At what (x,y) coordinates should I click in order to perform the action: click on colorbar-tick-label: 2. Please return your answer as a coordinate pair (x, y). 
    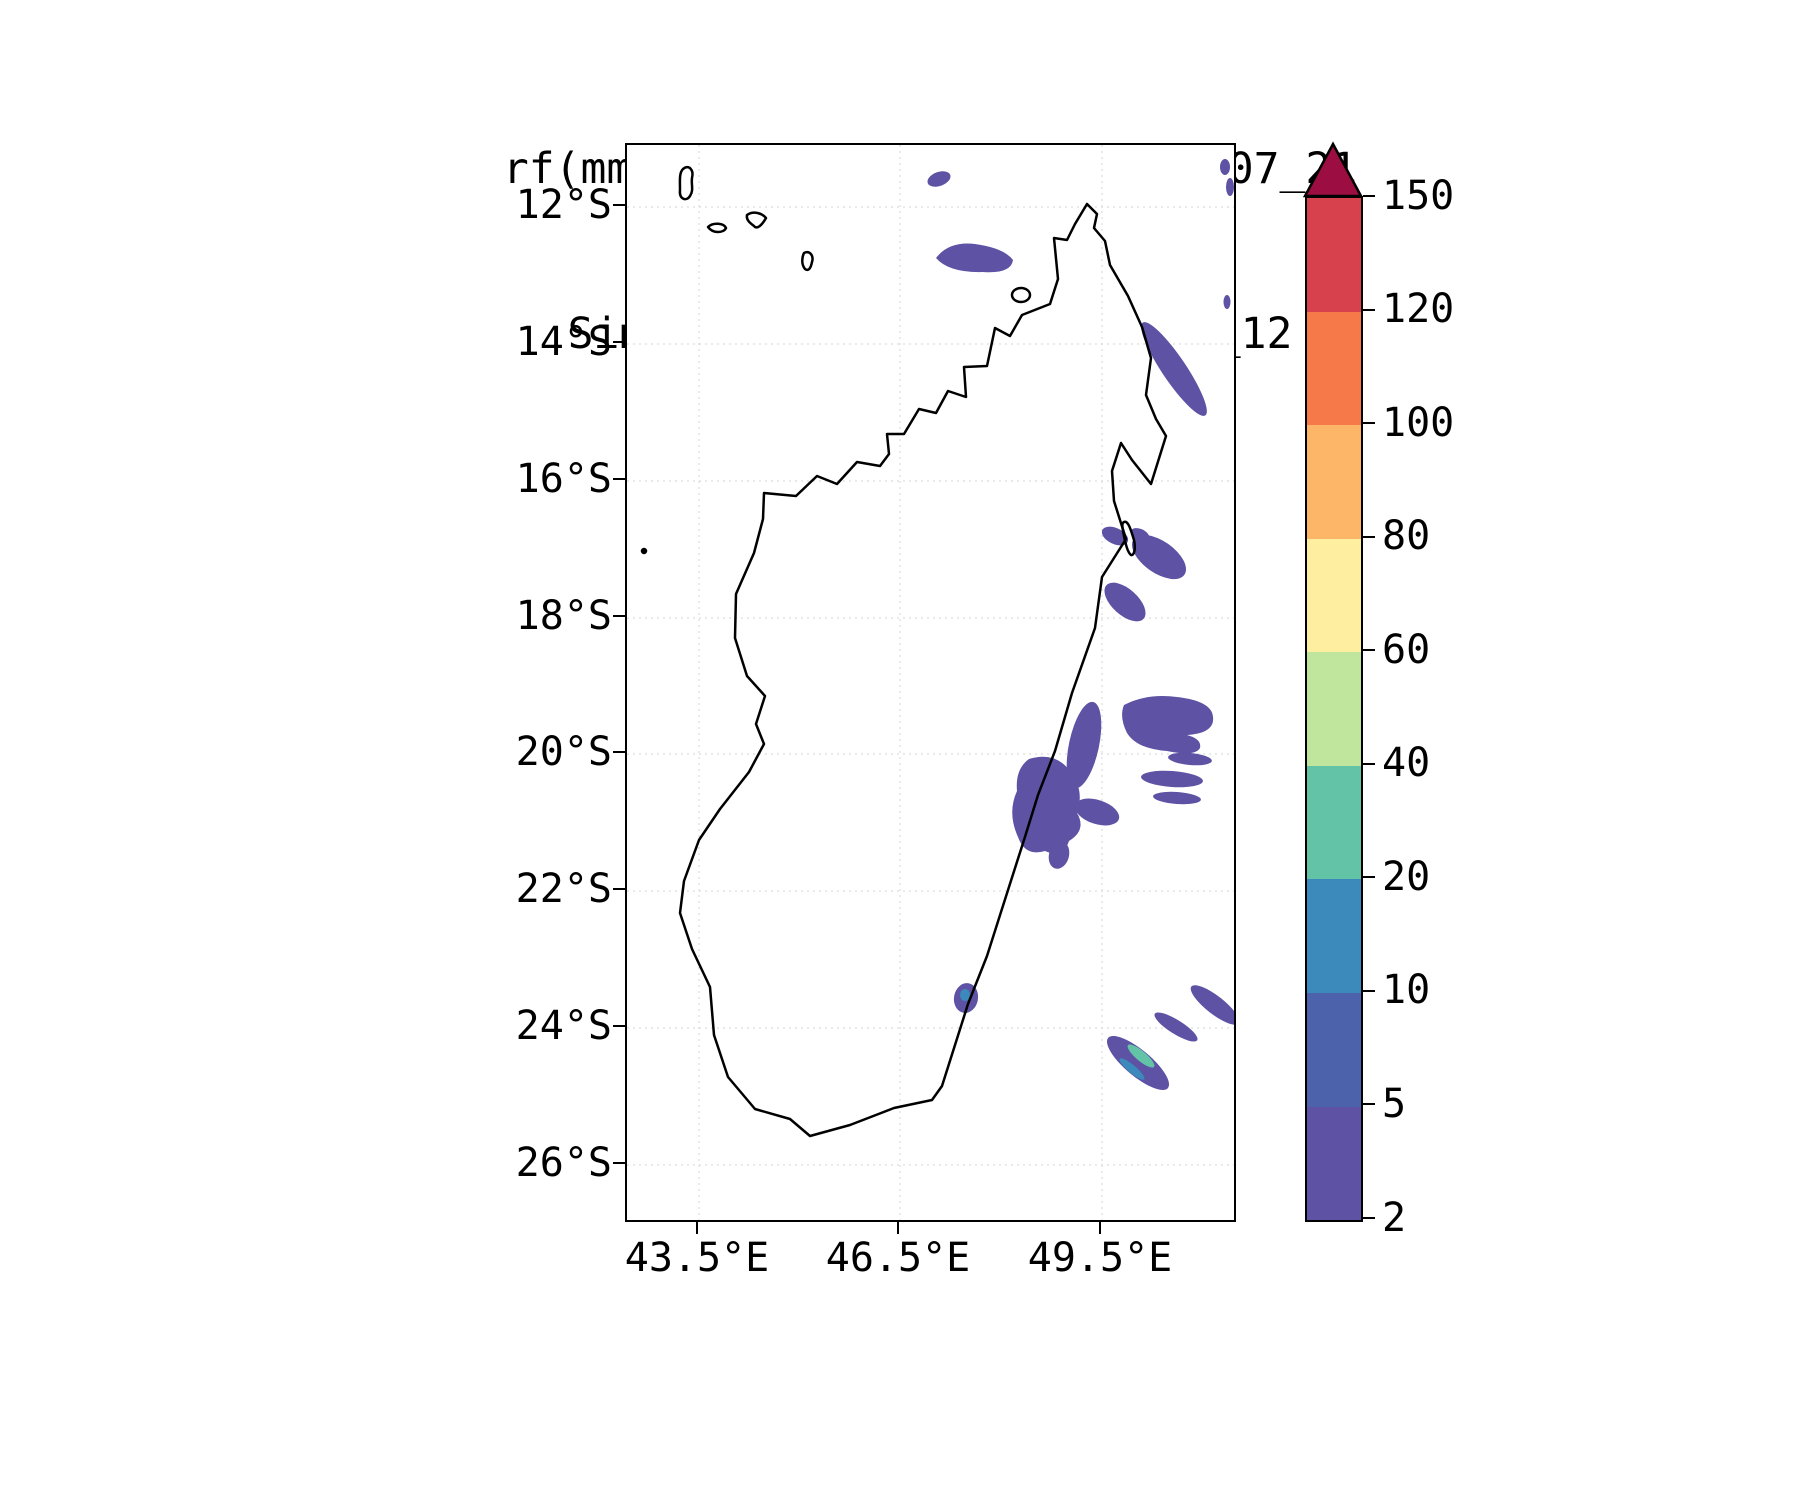
    Looking at the image, I should click on (1394, 1218).